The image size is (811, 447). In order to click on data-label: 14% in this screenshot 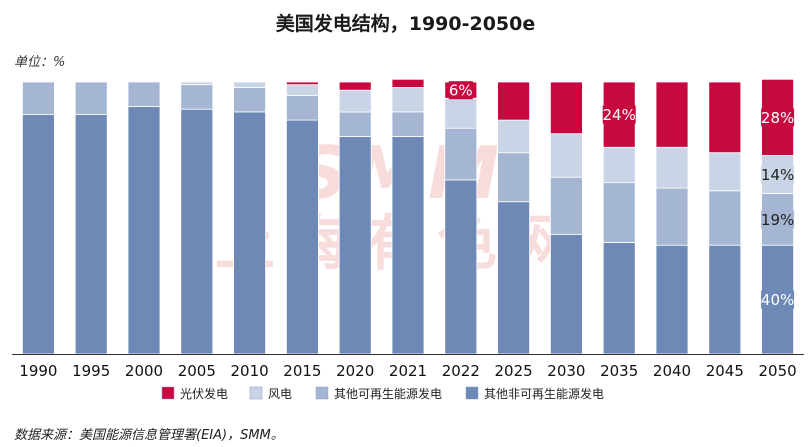, I will do `click(777, 175)`.